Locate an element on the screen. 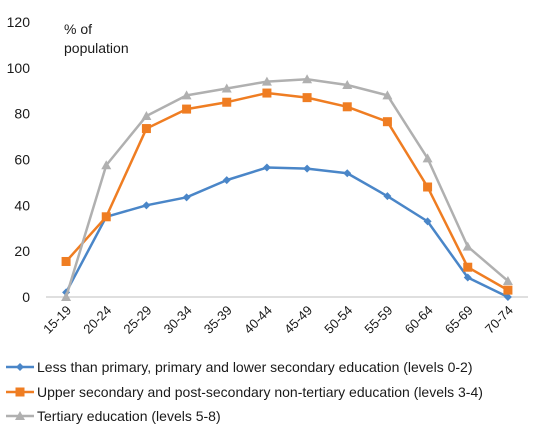  x-tick-label: 60-64 is located at coordinates (419, 320).